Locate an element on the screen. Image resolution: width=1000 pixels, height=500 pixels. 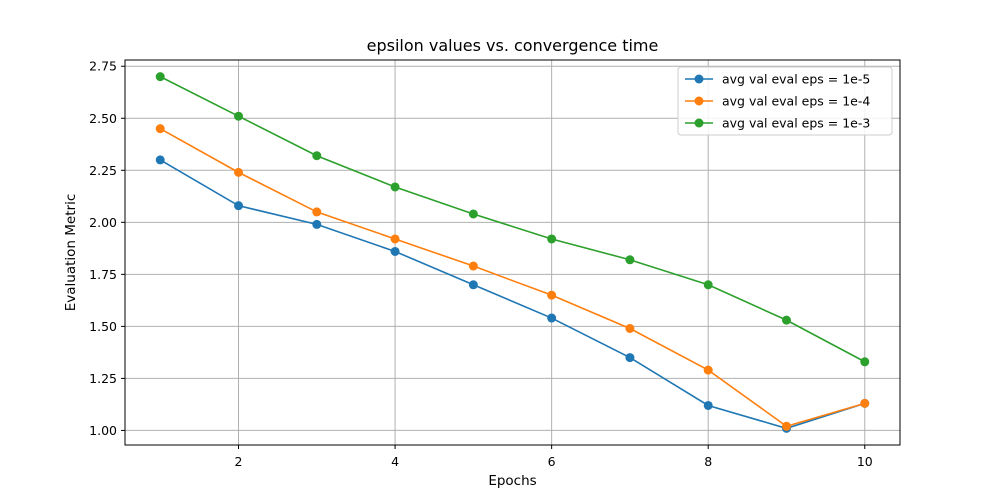
x-tick-label: 6 is located at coordinates (552, 461).